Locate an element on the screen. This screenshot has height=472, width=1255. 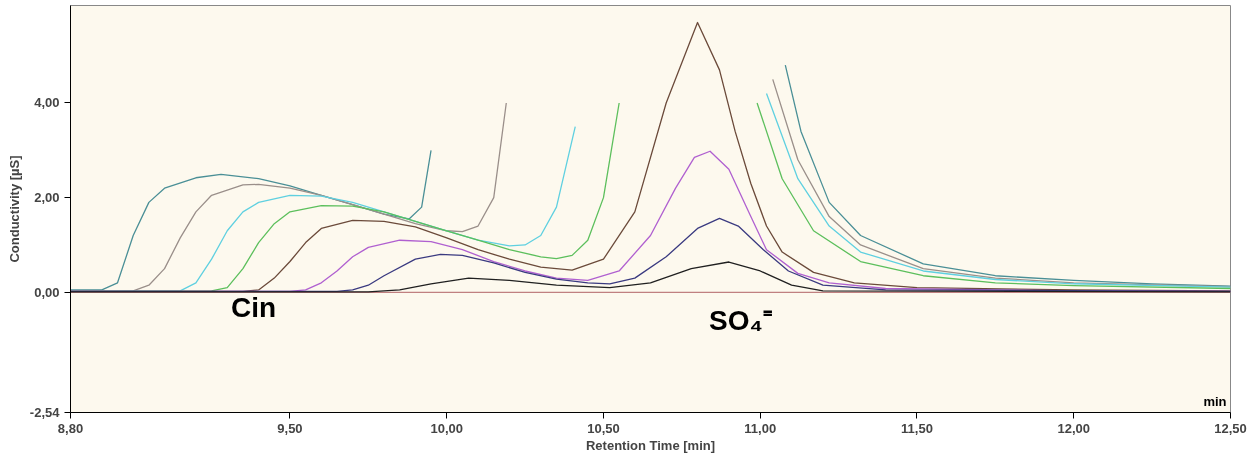
x-tick-label: 9,50 is located at coordinates (290, 428).